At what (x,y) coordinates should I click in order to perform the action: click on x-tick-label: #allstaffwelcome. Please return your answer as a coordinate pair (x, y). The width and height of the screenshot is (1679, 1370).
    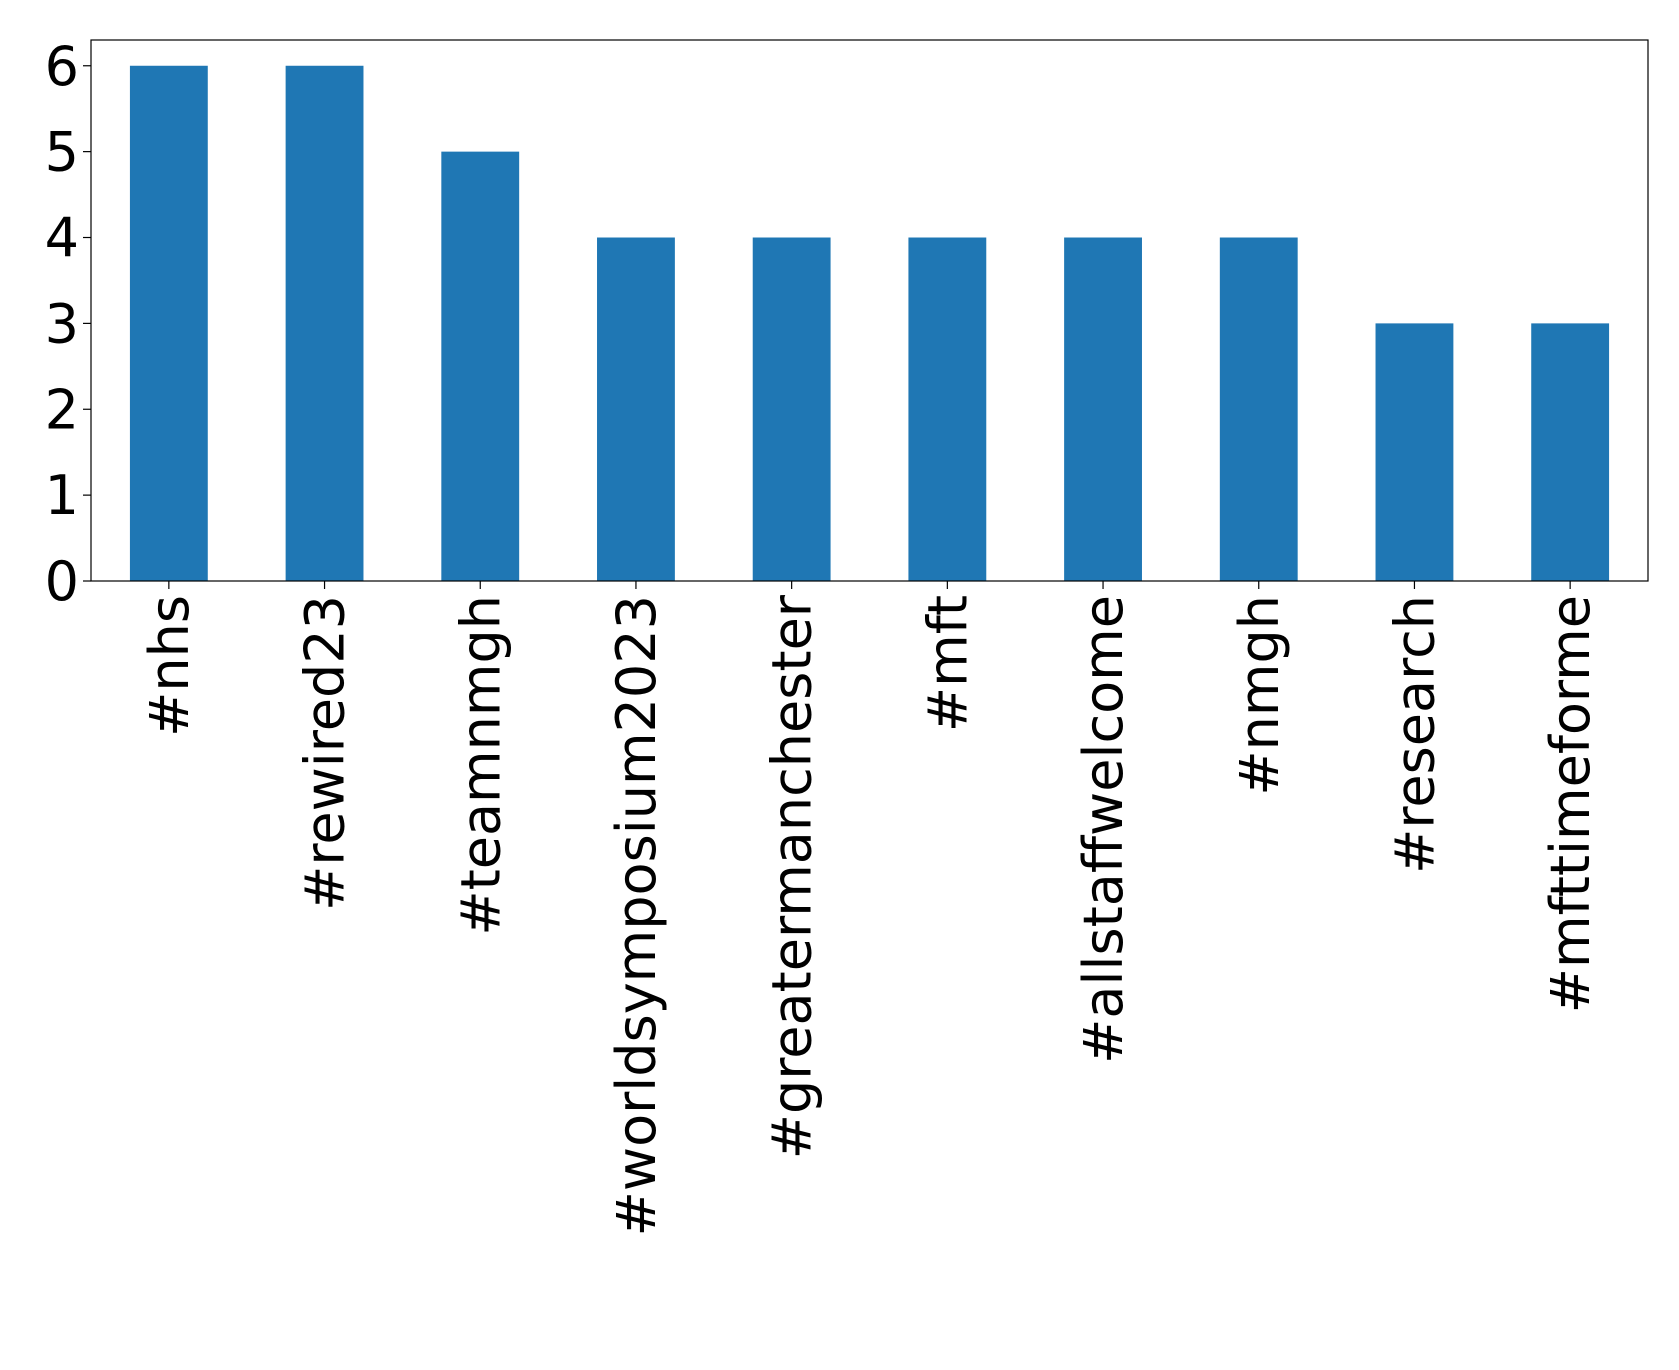
    Looking at the image, I should click on (1103, 829).